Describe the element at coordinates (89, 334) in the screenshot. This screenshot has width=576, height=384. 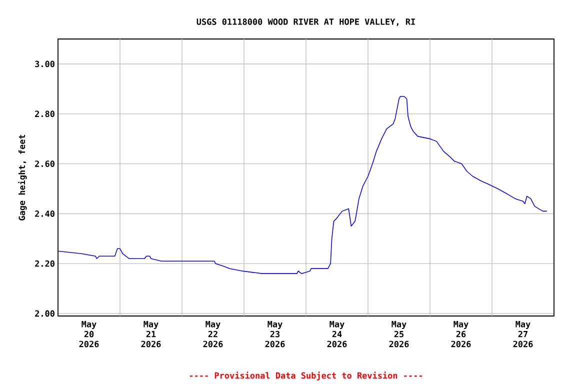
I see `x-tick-label: May 20 2026` at that location.